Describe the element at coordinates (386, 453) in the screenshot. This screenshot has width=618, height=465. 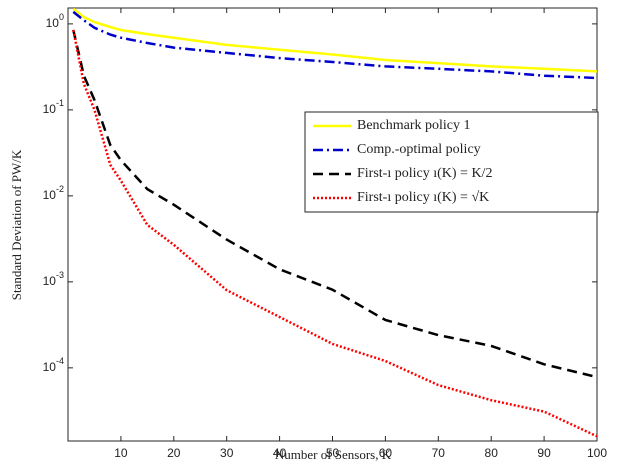
I see `x-tick-label: 60` at that location.